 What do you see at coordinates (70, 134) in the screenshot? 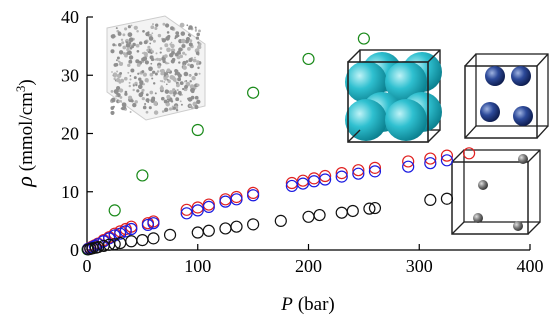
I see `y-tick-label: 20` at bounding box center [70, 134].